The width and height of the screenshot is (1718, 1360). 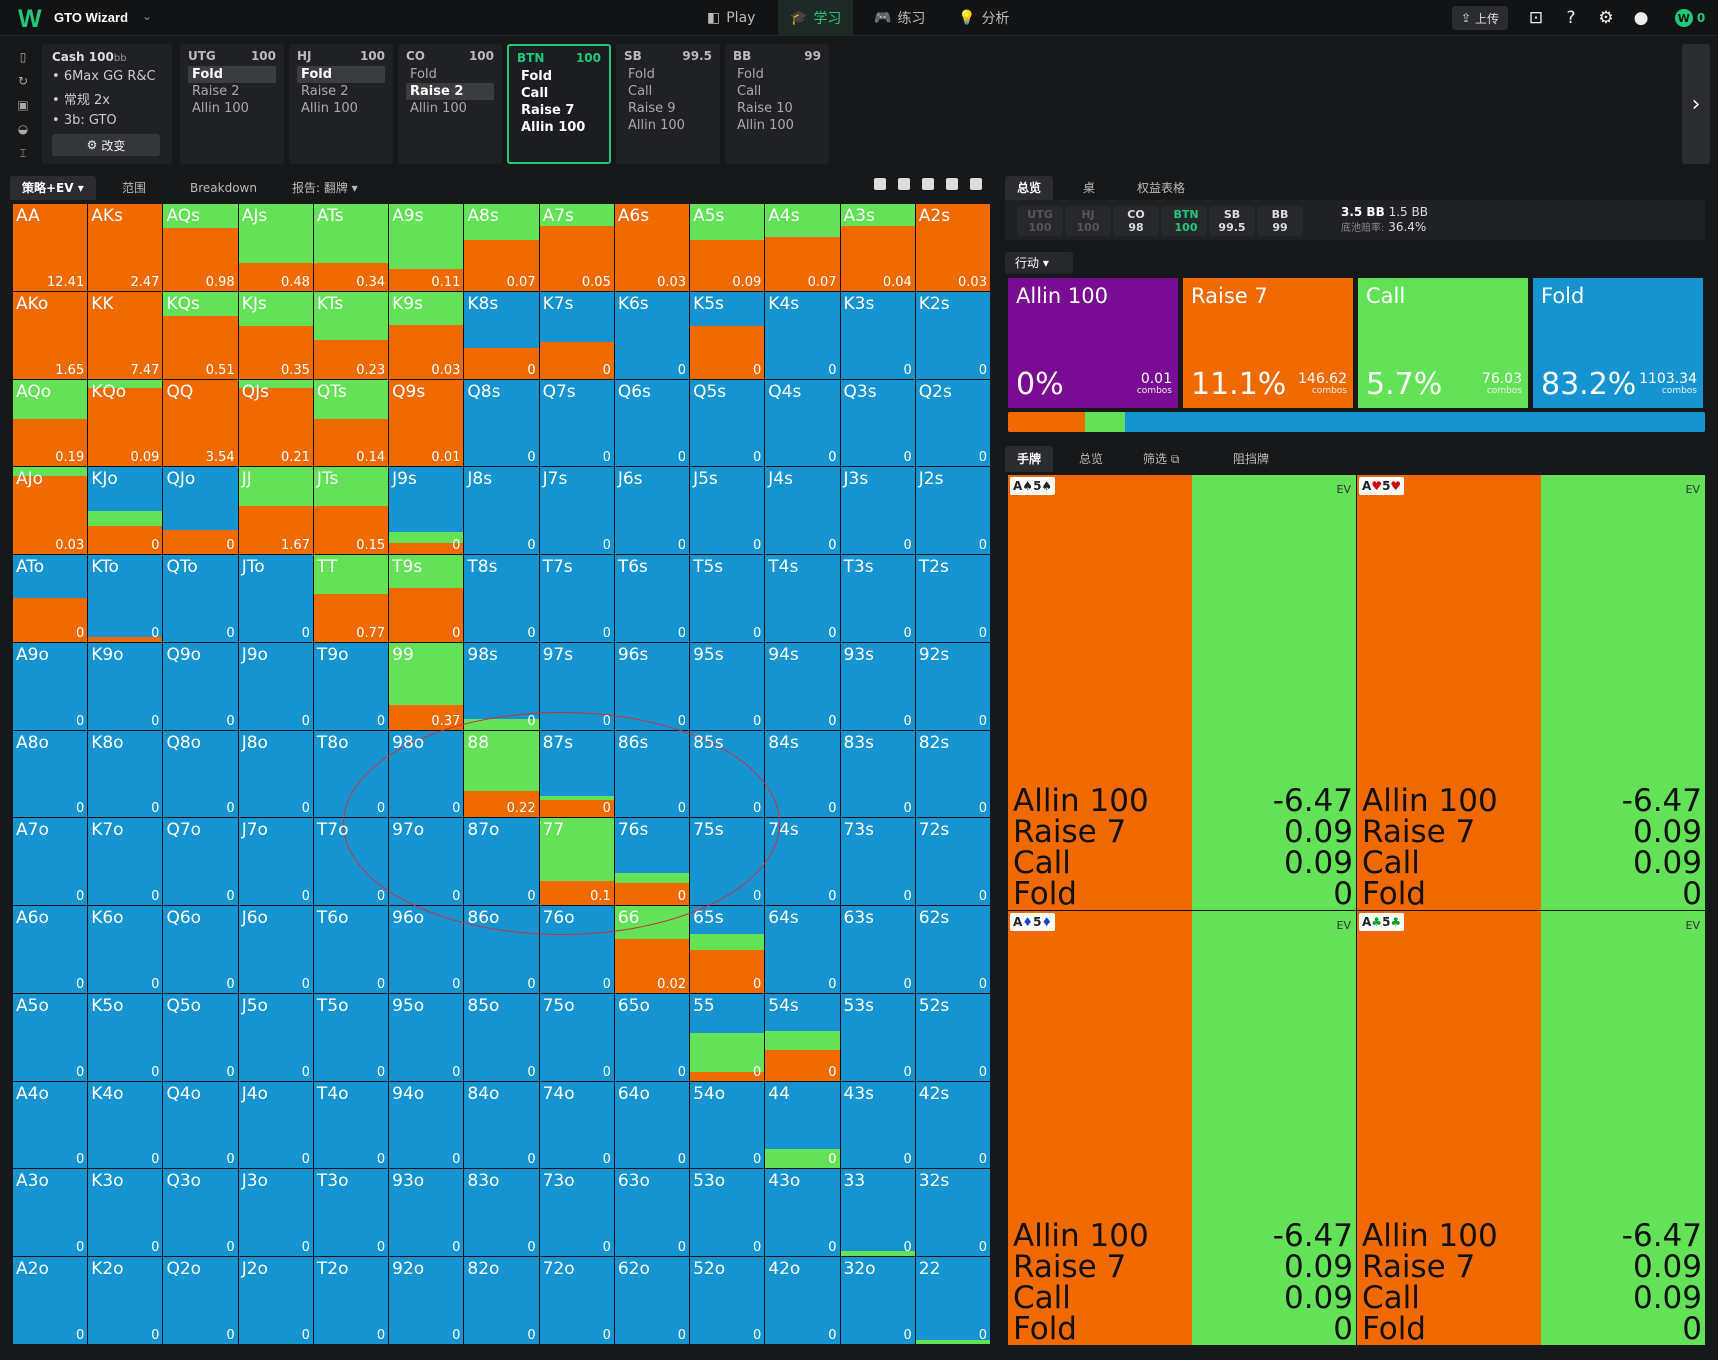 What do you see at coordinates (216, 91) in the screenshot?
I see `position-action: Raise 2` at bounding box center [216, 91].